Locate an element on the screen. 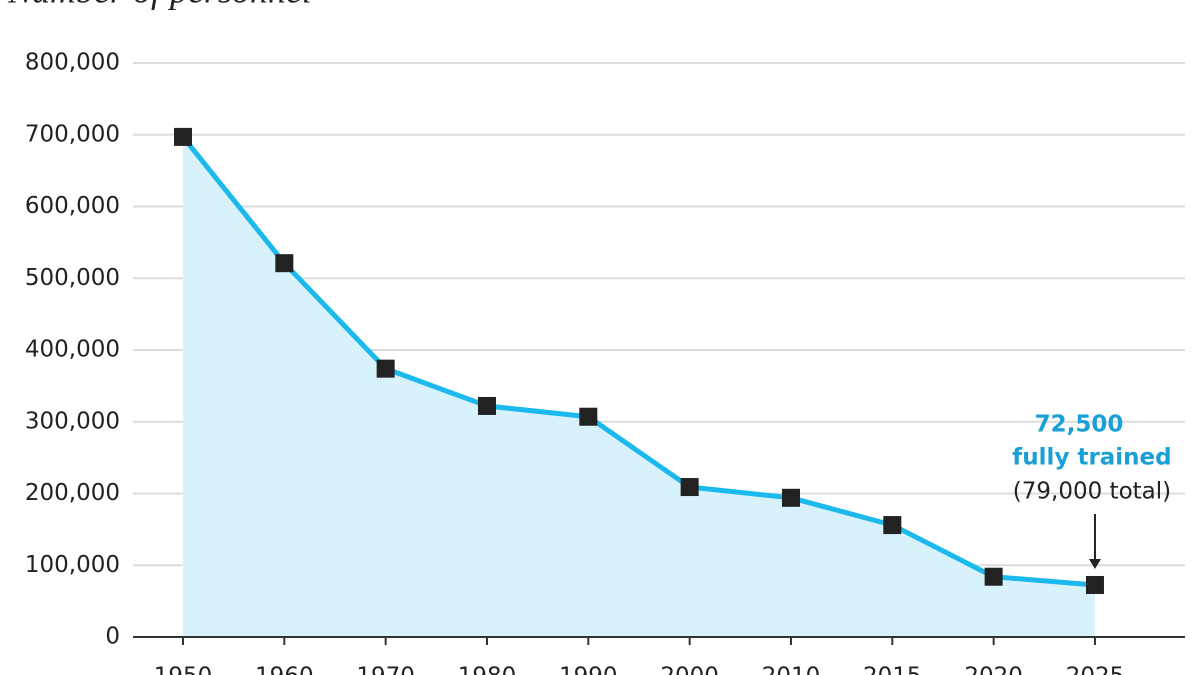 Image resolution: width=1200 pixels, height=675 pixels. annotation: (79,000 total) is located at coordinates (1092, 491).